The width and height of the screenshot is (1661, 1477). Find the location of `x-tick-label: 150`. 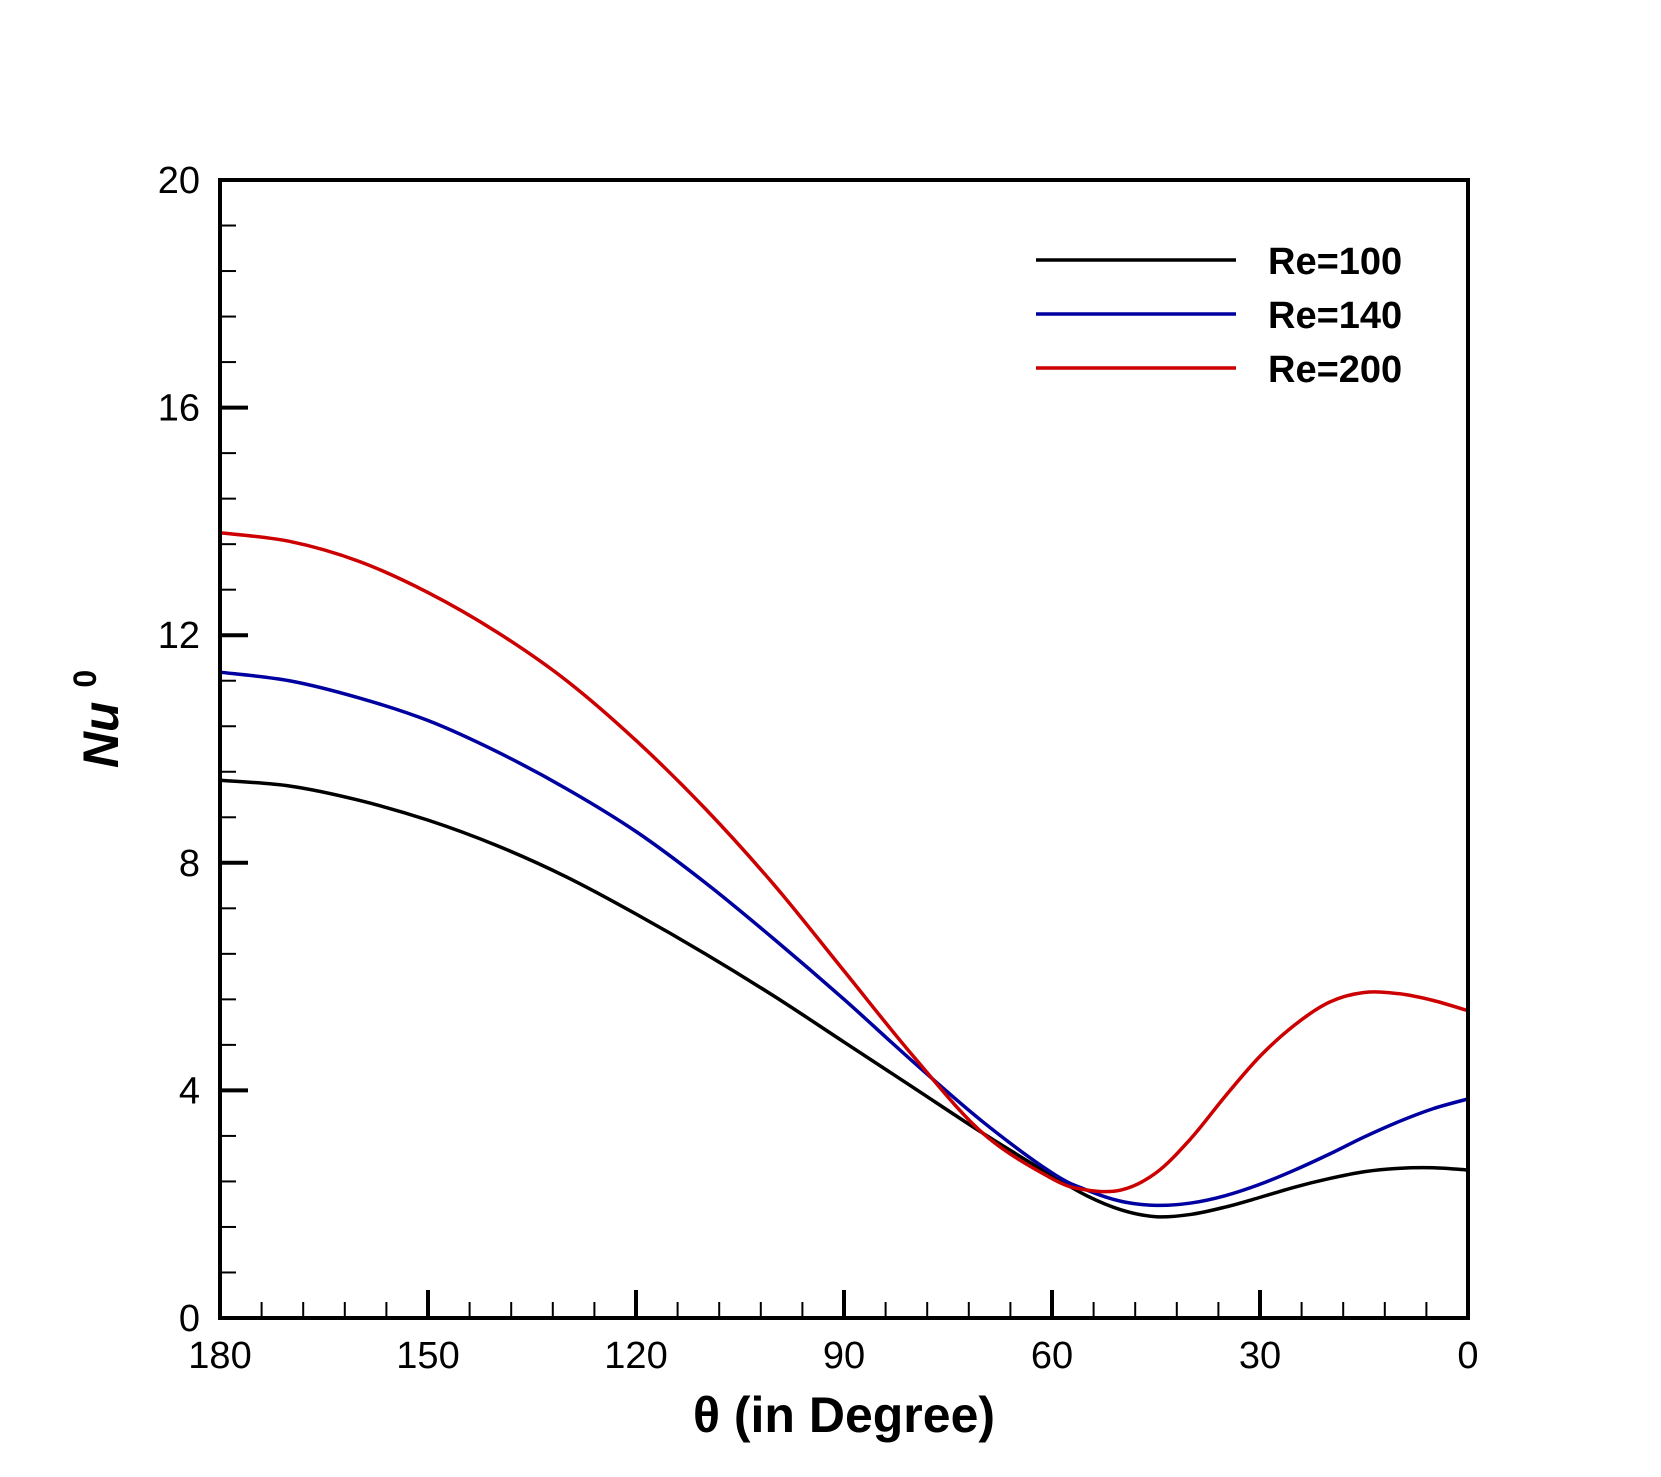

x-tick-label: 150 is located at coordinates (427, 1356).